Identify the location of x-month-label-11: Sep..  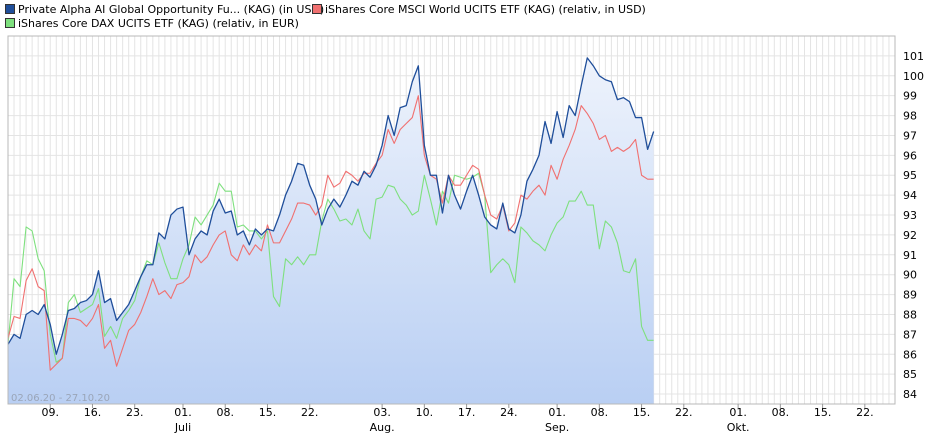
(557, 427).